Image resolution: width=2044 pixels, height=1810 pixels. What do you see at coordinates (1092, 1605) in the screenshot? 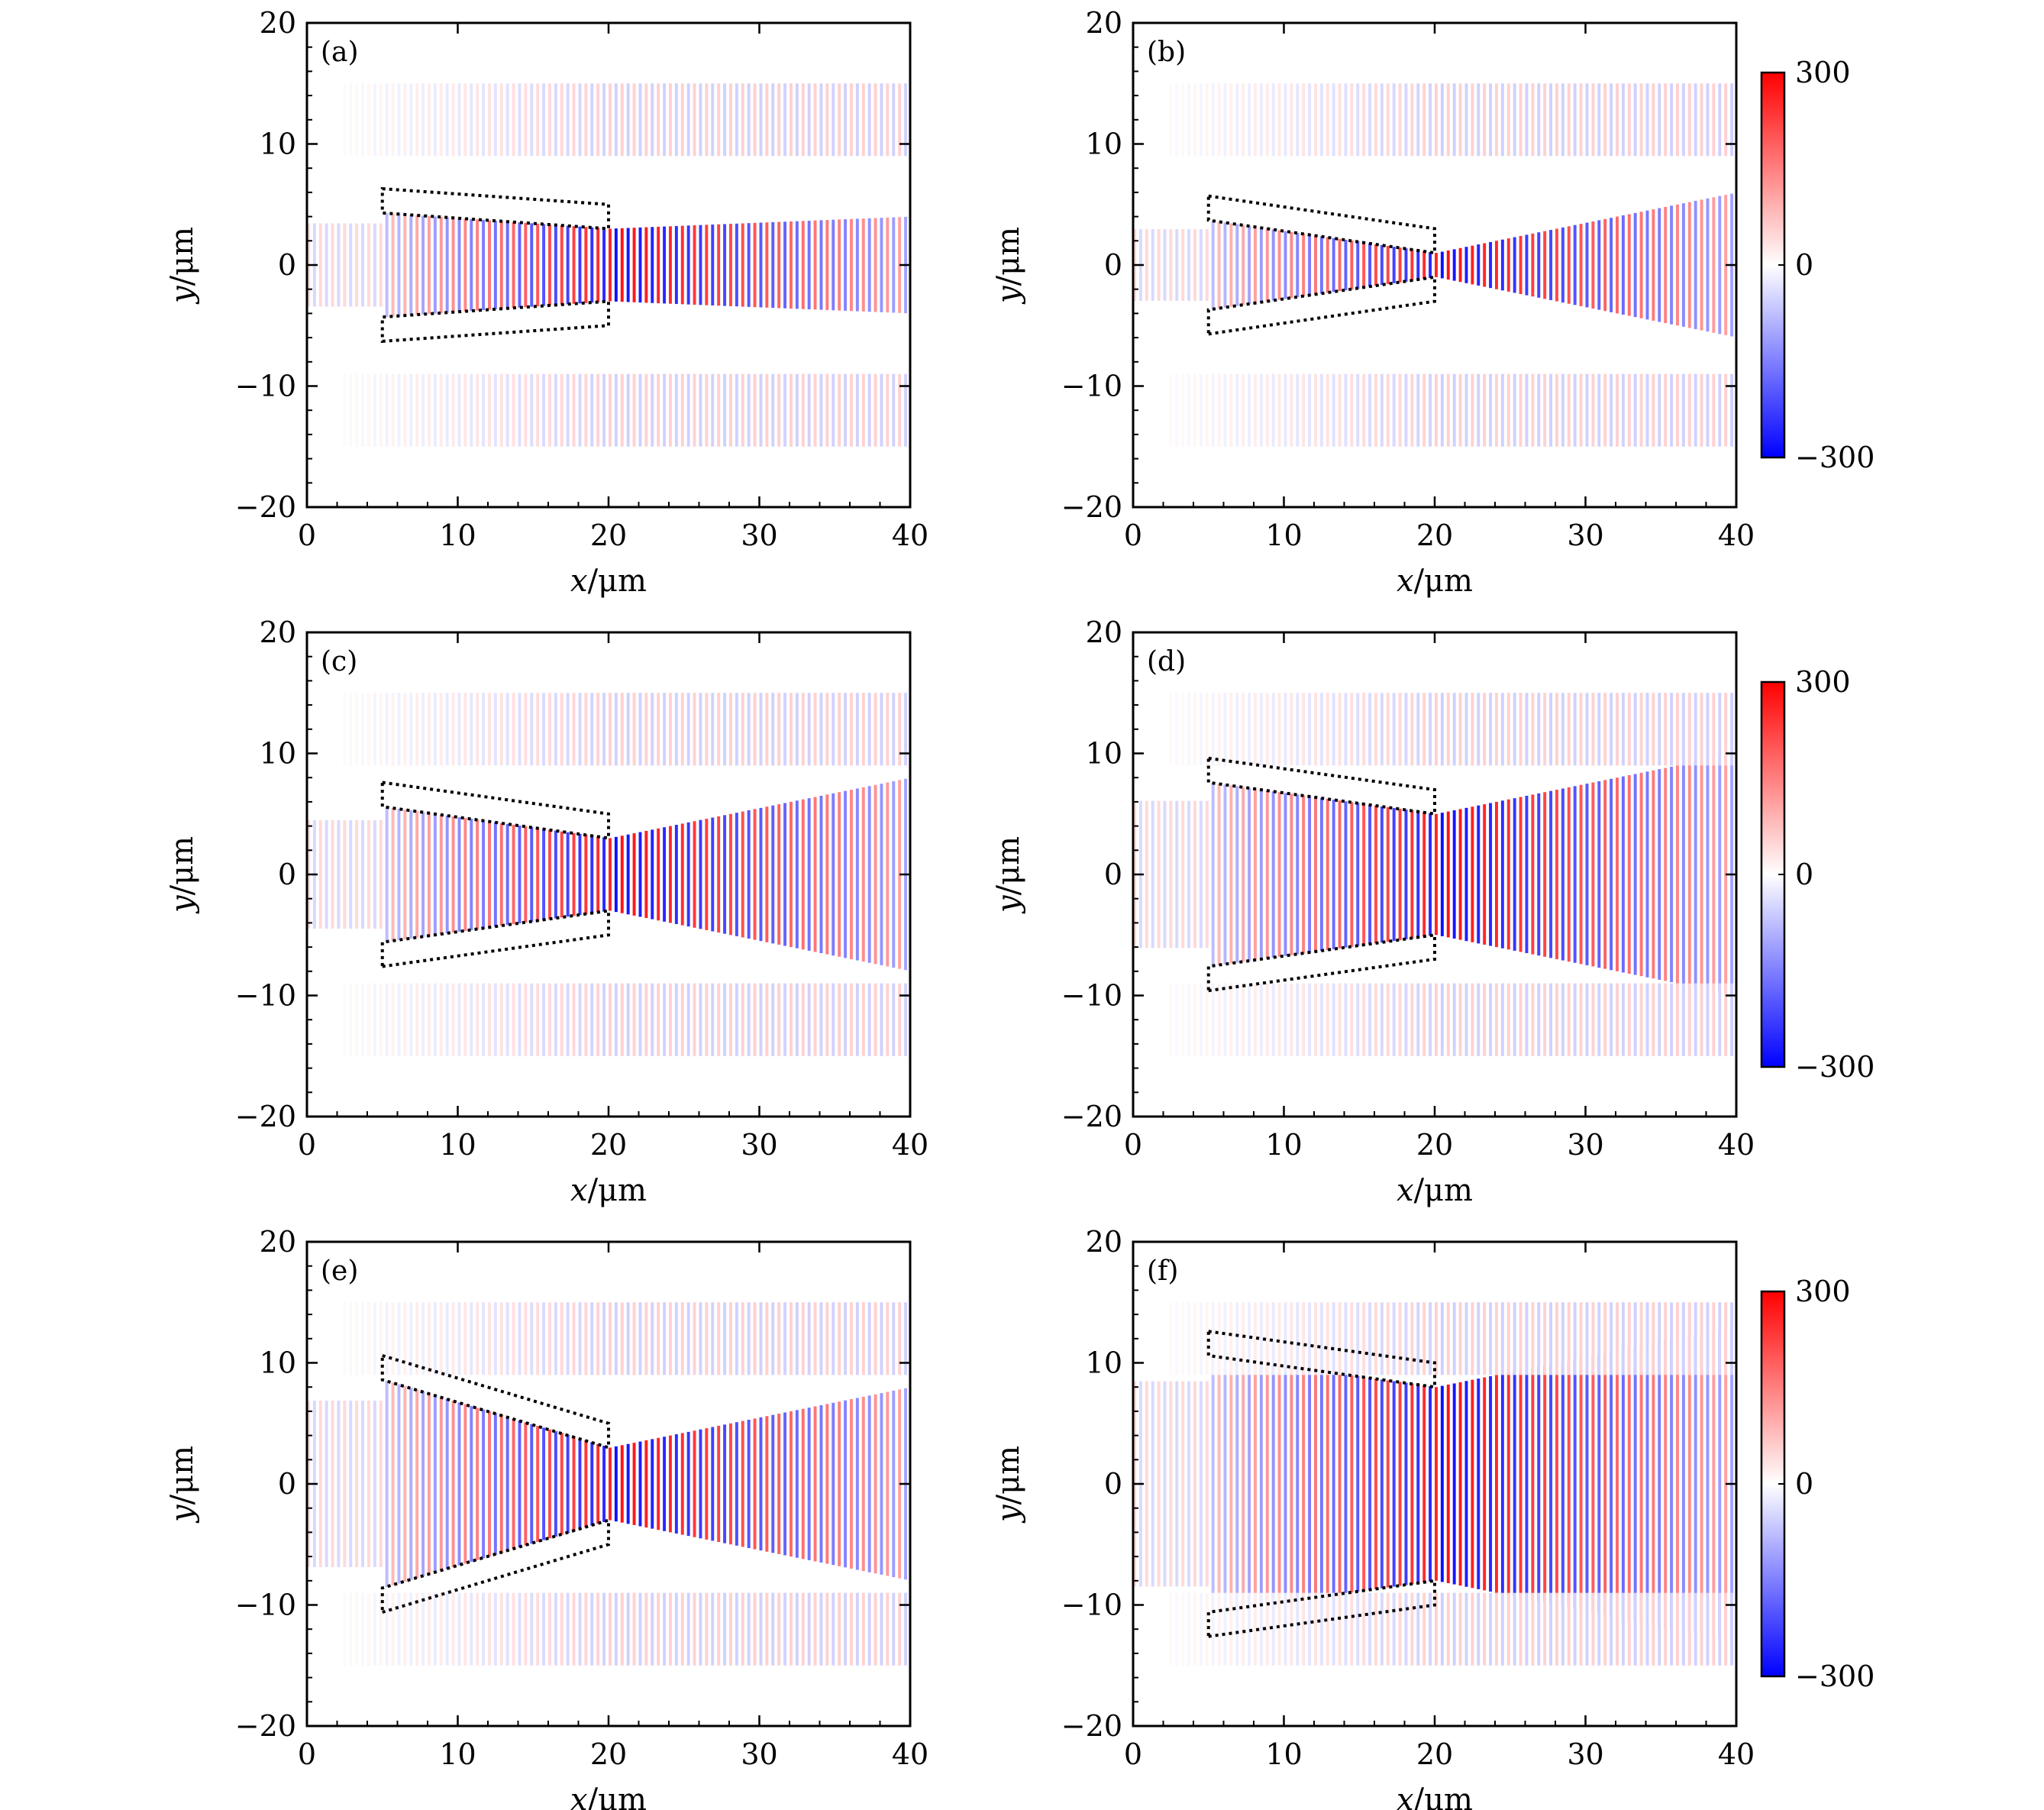
I see `y-tick-label: −10` at bounding box center [1092, 1605].